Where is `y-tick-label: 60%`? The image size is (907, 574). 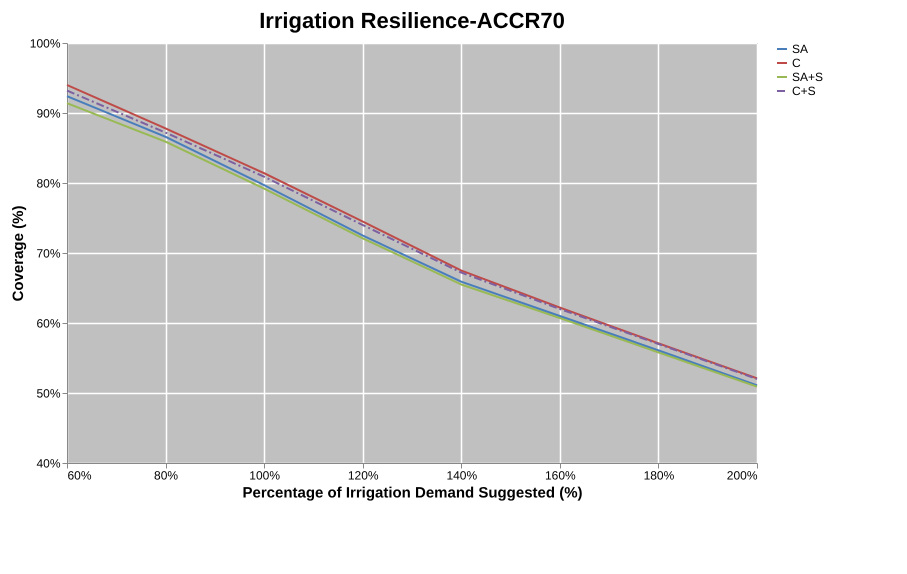 y-tick-label: 60% is located at coordinates (48, 323).